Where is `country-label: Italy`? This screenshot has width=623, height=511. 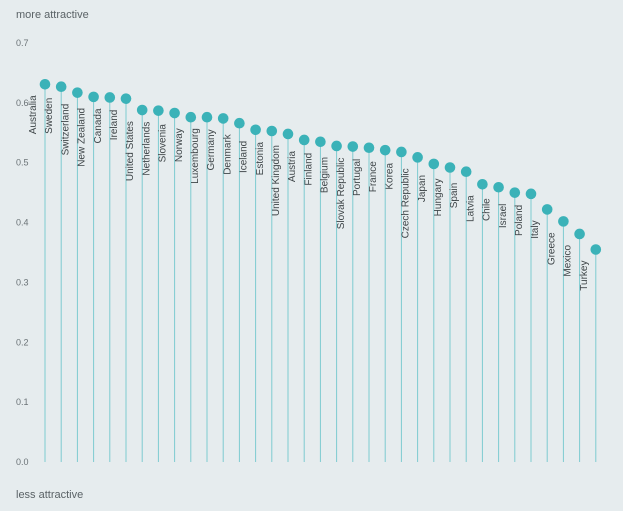
country-label: Italy is located at coordinates (535, 229).